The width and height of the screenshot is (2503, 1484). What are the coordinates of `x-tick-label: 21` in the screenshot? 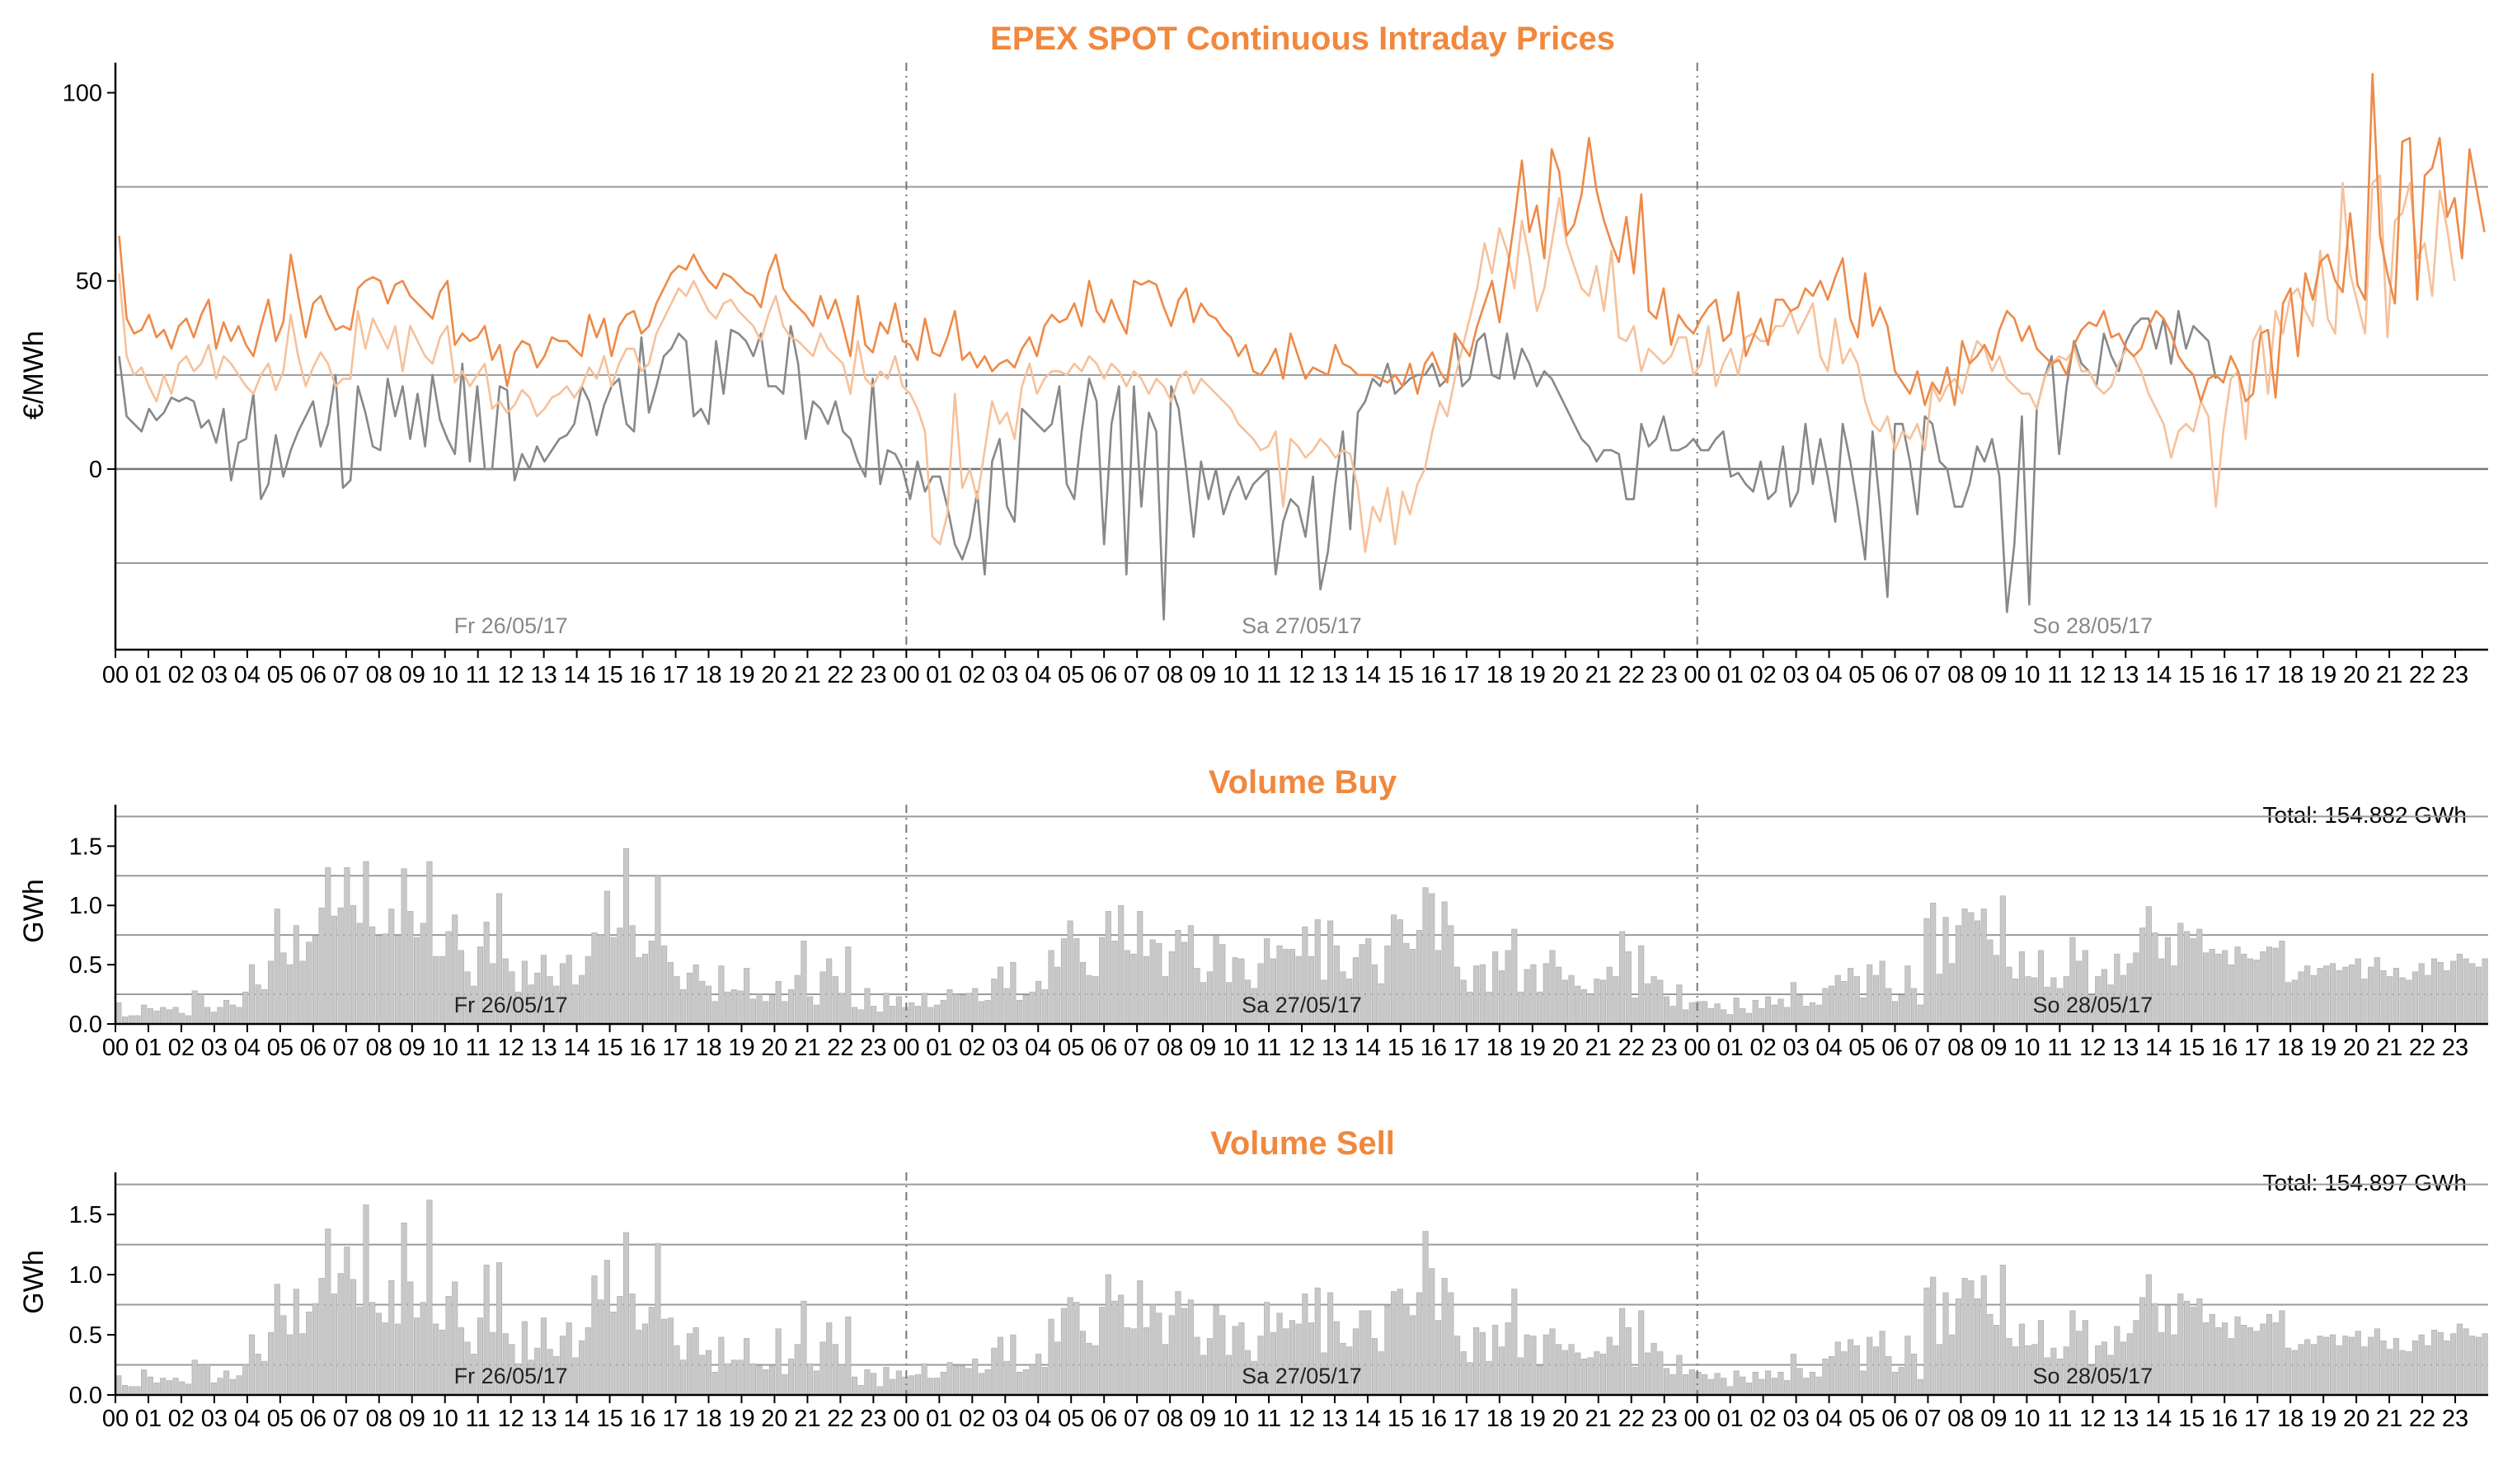 It's located at (1598, 1048).